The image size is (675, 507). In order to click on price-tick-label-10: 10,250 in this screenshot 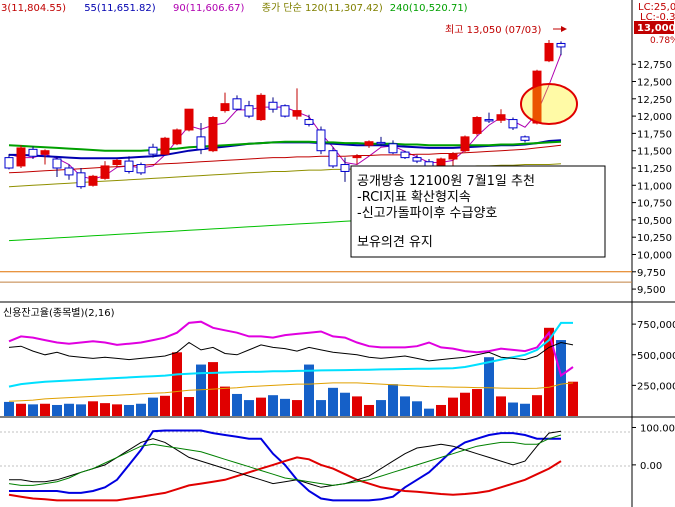, I will do `click(654, 238)`.